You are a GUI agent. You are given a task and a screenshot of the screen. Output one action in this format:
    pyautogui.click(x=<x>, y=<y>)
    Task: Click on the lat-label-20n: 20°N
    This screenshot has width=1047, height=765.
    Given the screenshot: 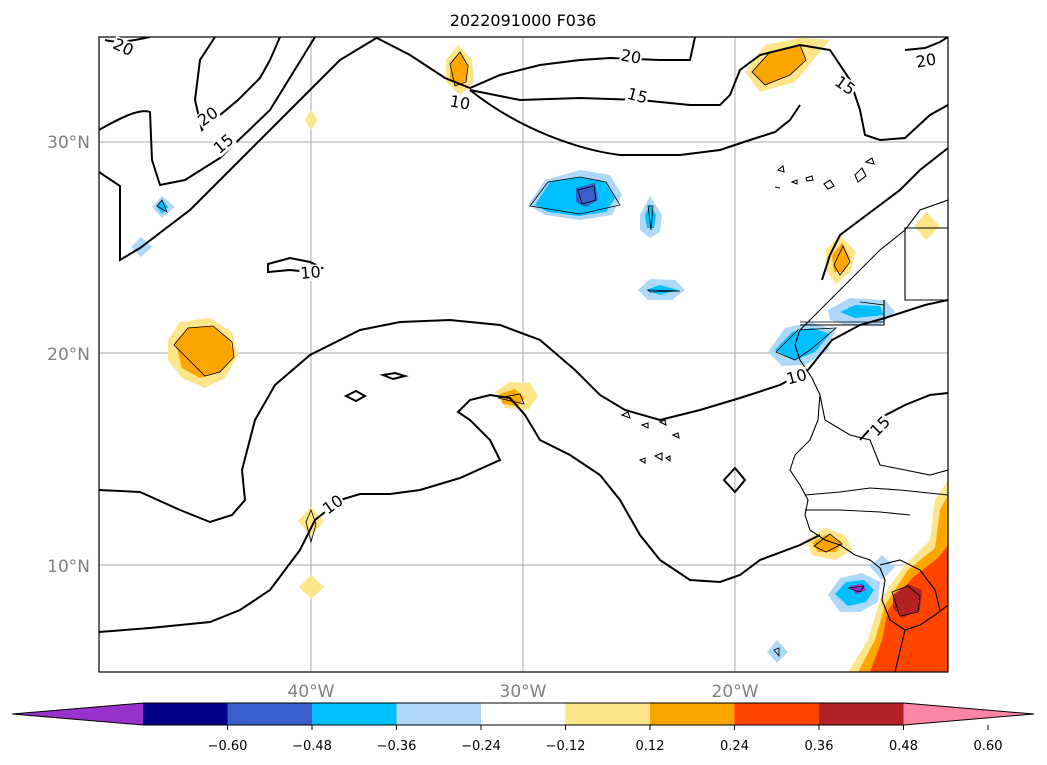 What is the action you would take?
    pyautogui.click(x=68, y=355)
    